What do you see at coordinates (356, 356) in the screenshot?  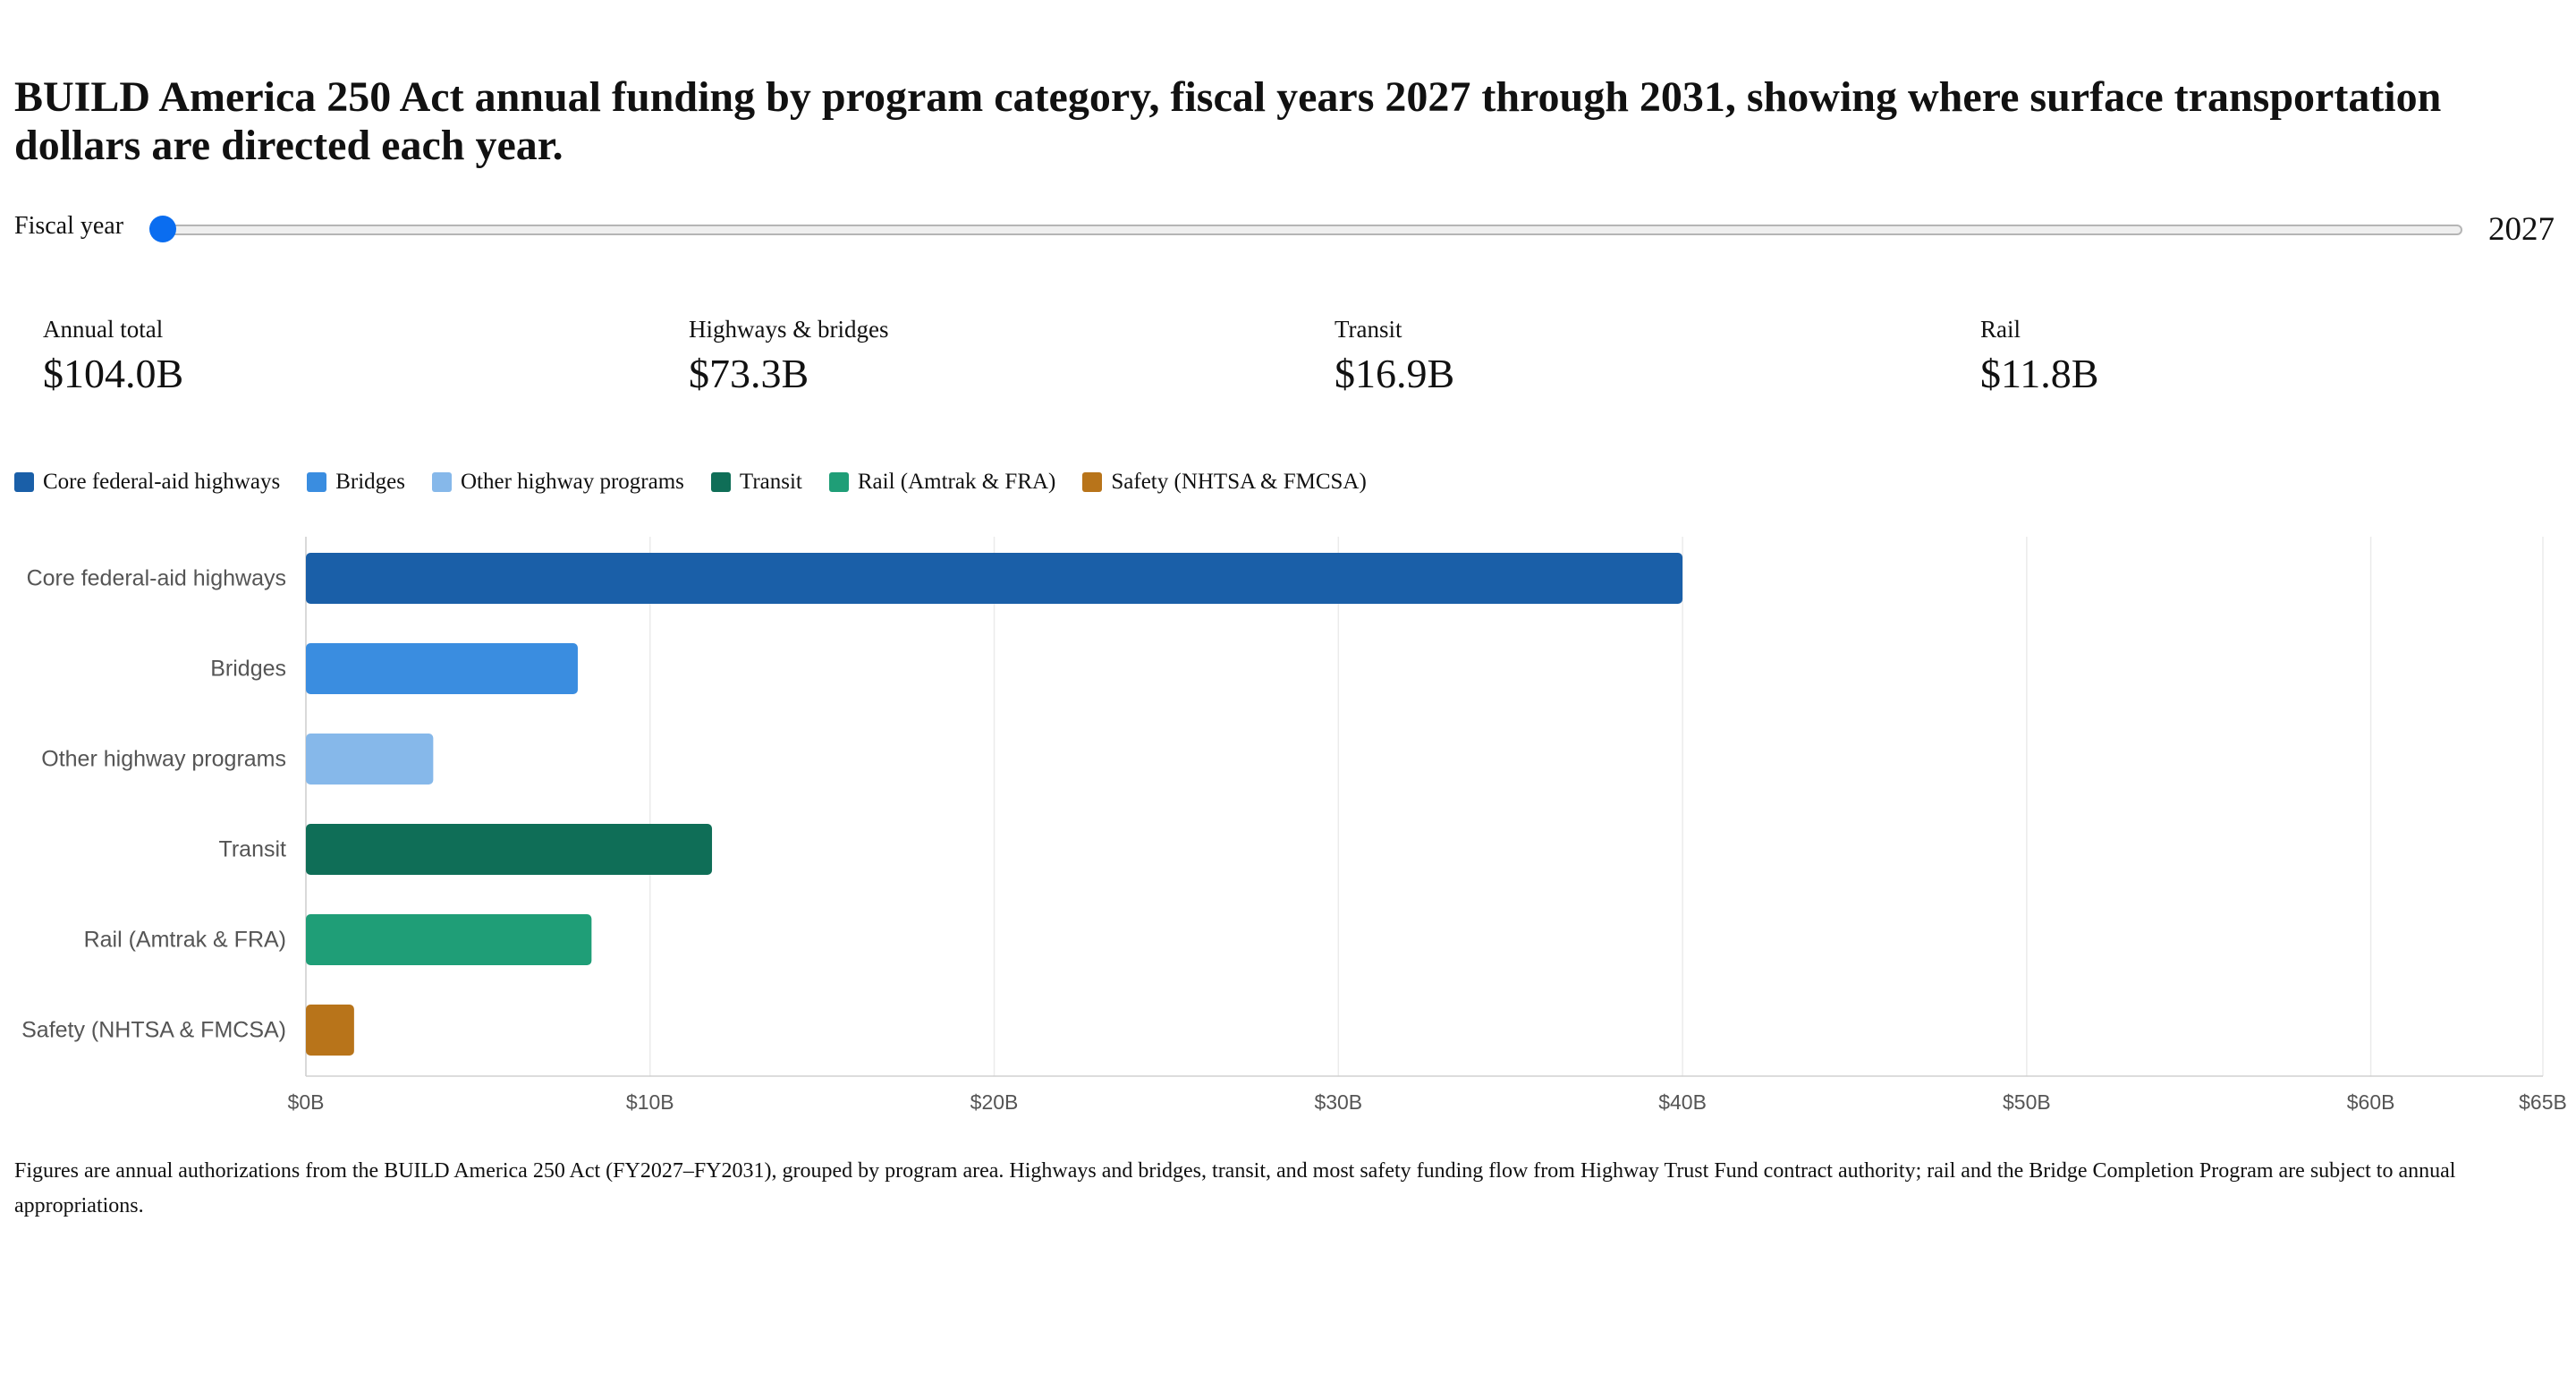 I see `summary-card-annual-total: Annual total $104.0B` at bounding box center [356, 356].